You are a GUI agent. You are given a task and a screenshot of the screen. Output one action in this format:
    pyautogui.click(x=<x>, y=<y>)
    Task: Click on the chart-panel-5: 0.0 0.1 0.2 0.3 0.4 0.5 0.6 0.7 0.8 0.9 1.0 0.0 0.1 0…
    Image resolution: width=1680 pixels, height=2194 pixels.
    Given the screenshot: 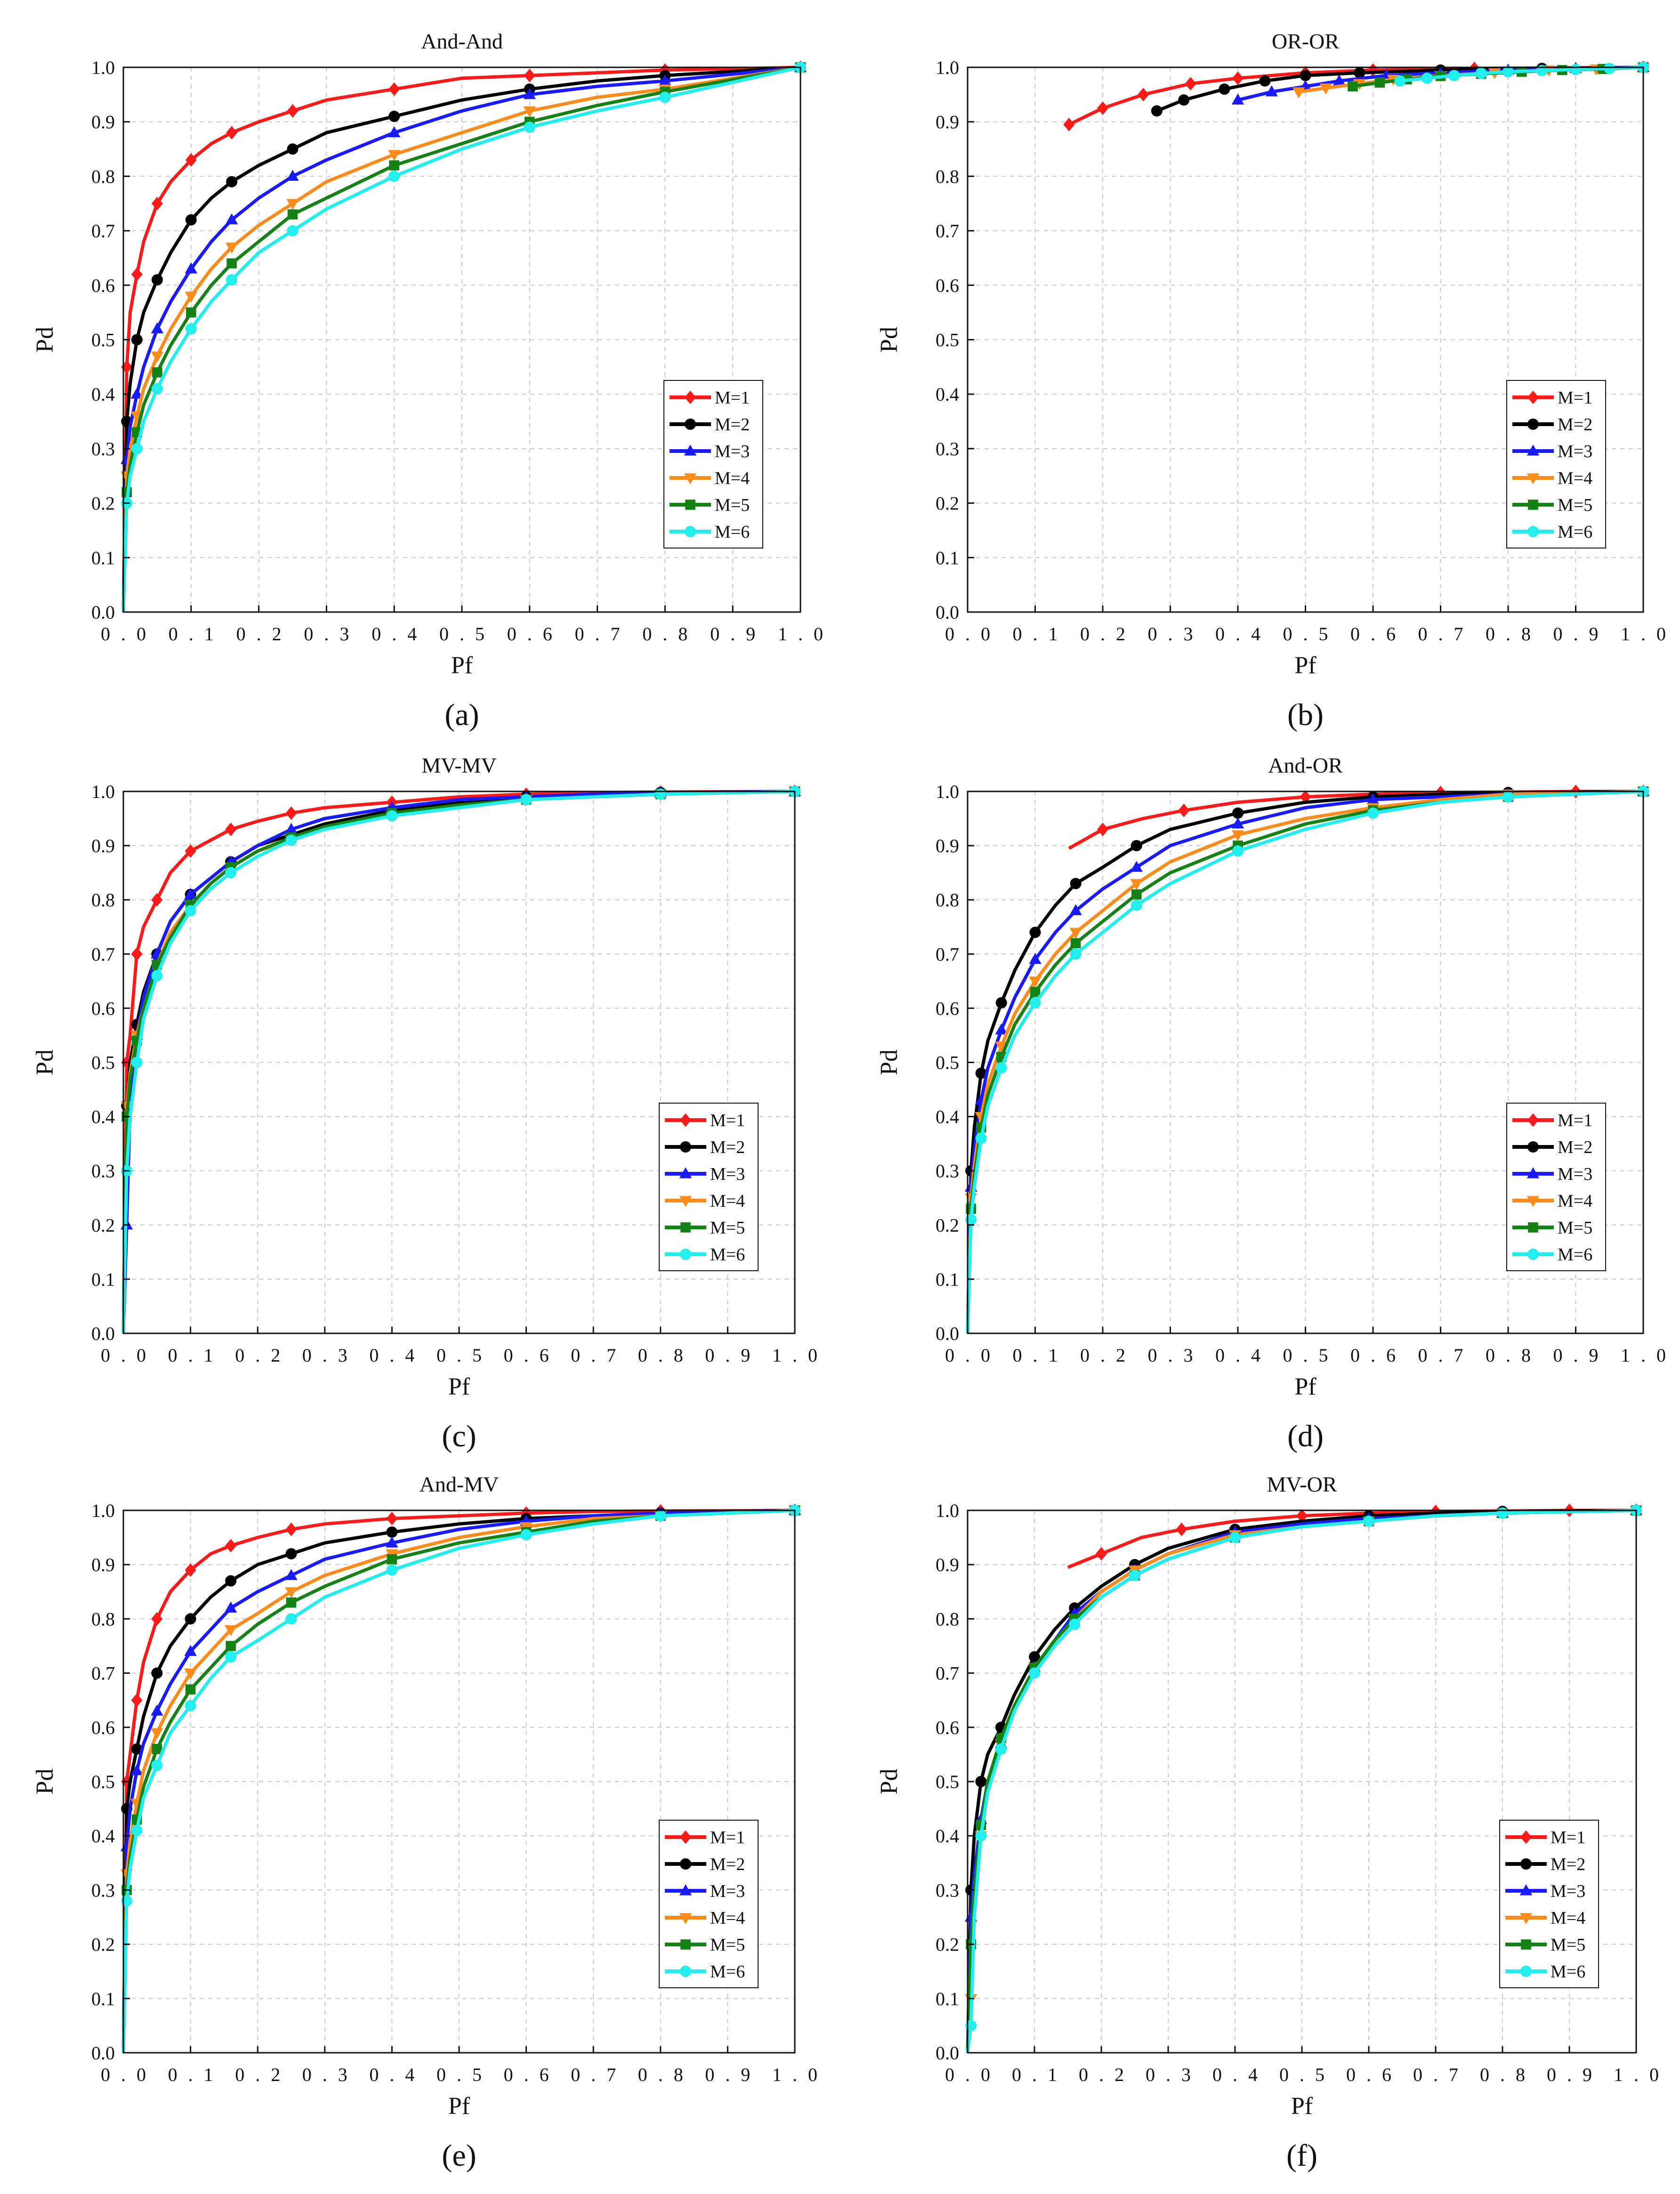 What is the action you would take?
    pyautogui.click(x=424, y=1823)
    